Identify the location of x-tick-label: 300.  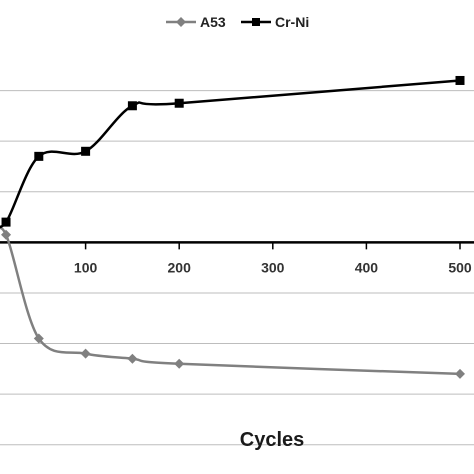
(273, 267).